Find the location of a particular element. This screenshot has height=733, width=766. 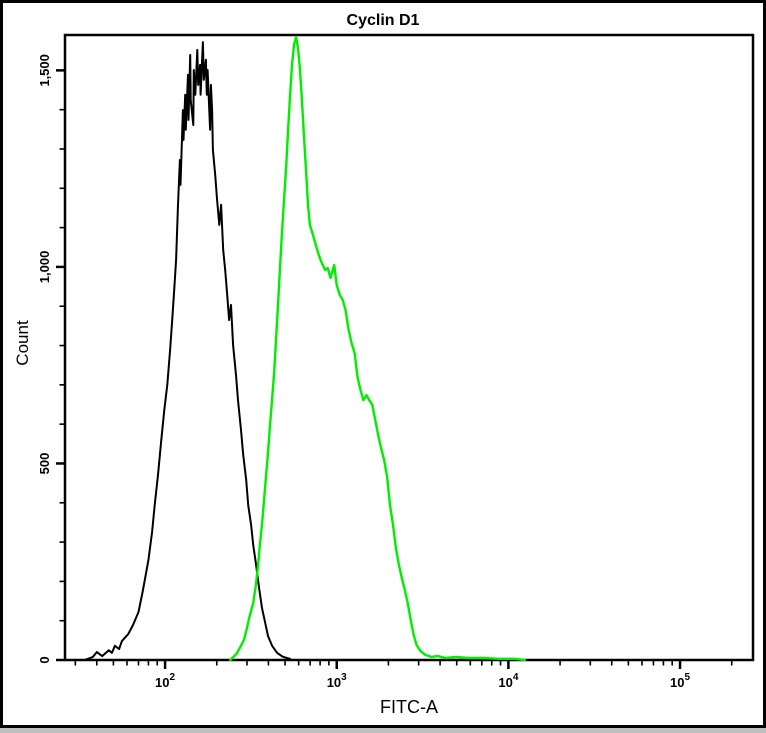

y-axis-ticks: 0 500 1,000 1,500 is located at coordinates (51, 359).